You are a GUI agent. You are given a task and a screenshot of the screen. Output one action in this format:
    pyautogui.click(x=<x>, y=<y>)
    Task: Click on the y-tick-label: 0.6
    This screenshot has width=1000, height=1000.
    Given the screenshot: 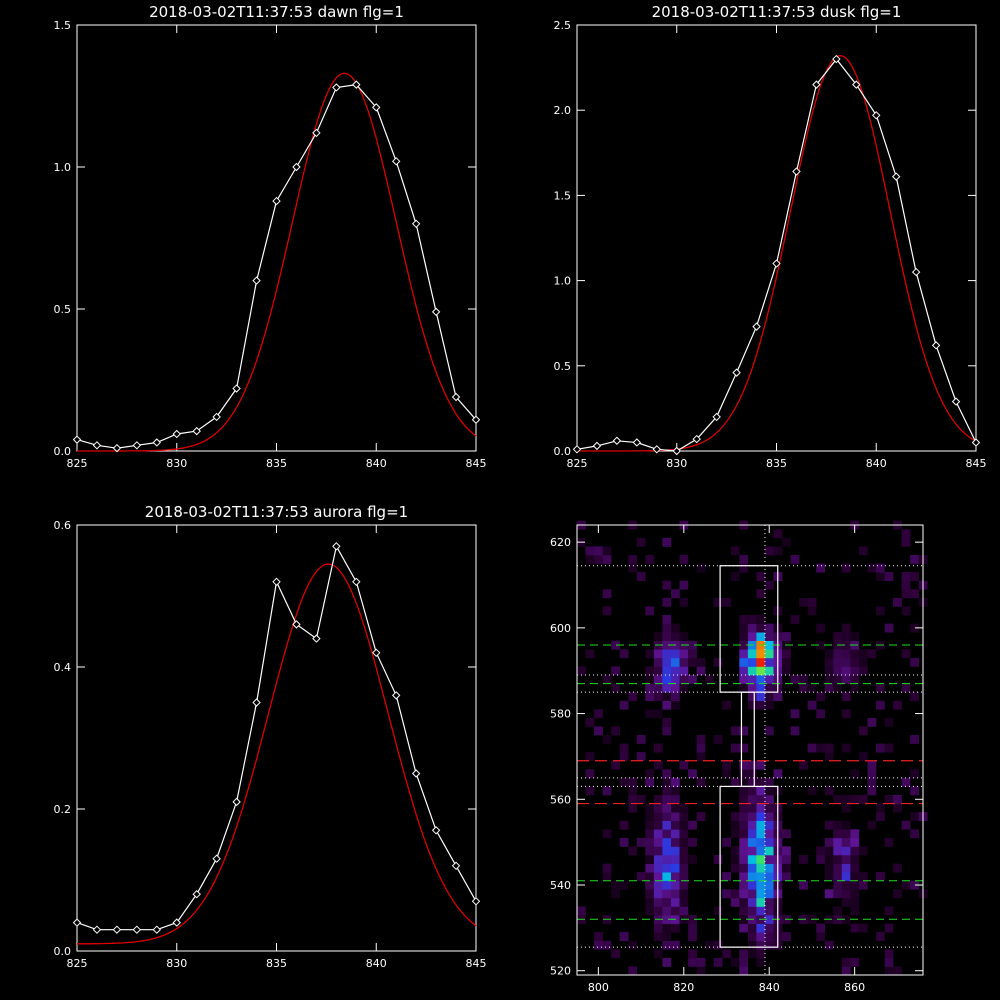 What is the action you would take?
    pyautogui.click(x=63, y=525)
    